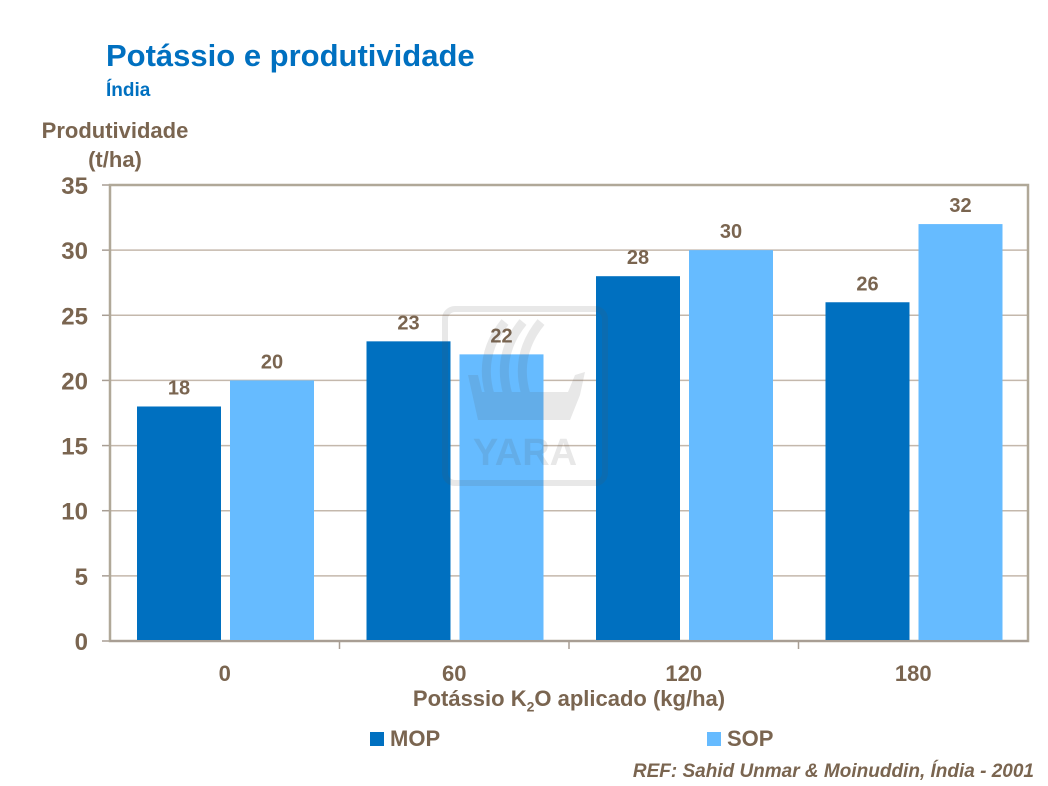 The image size is (1048, 786). What do you see at coordinates (867, 284) in the screenshot?
I see `data-label: 26` at bounding box center [867, 284].